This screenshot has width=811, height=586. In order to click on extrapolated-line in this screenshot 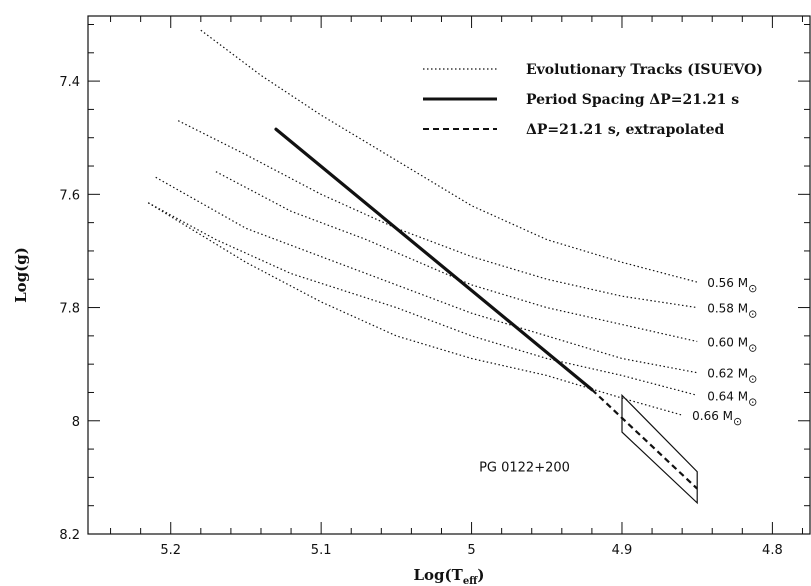, I will do `click(644, 439)`.